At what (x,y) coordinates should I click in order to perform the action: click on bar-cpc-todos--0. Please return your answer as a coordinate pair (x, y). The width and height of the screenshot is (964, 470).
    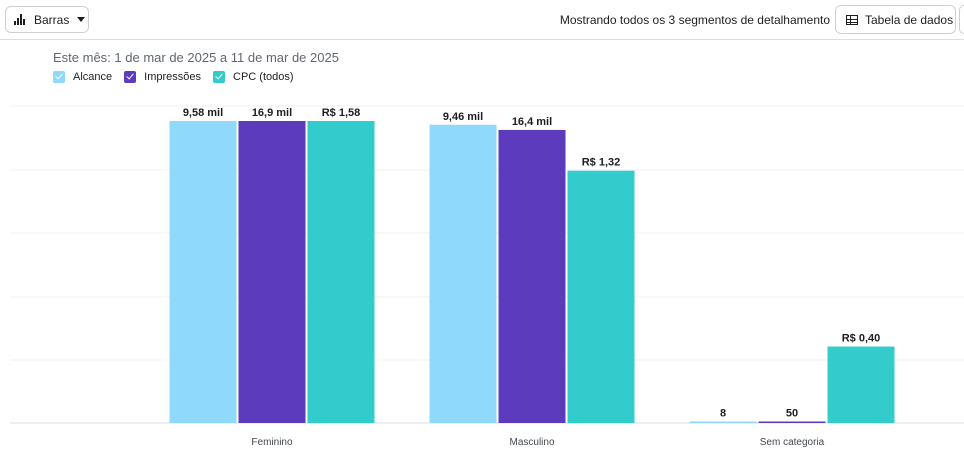
    Looking at the image, I should click on (341, 272).